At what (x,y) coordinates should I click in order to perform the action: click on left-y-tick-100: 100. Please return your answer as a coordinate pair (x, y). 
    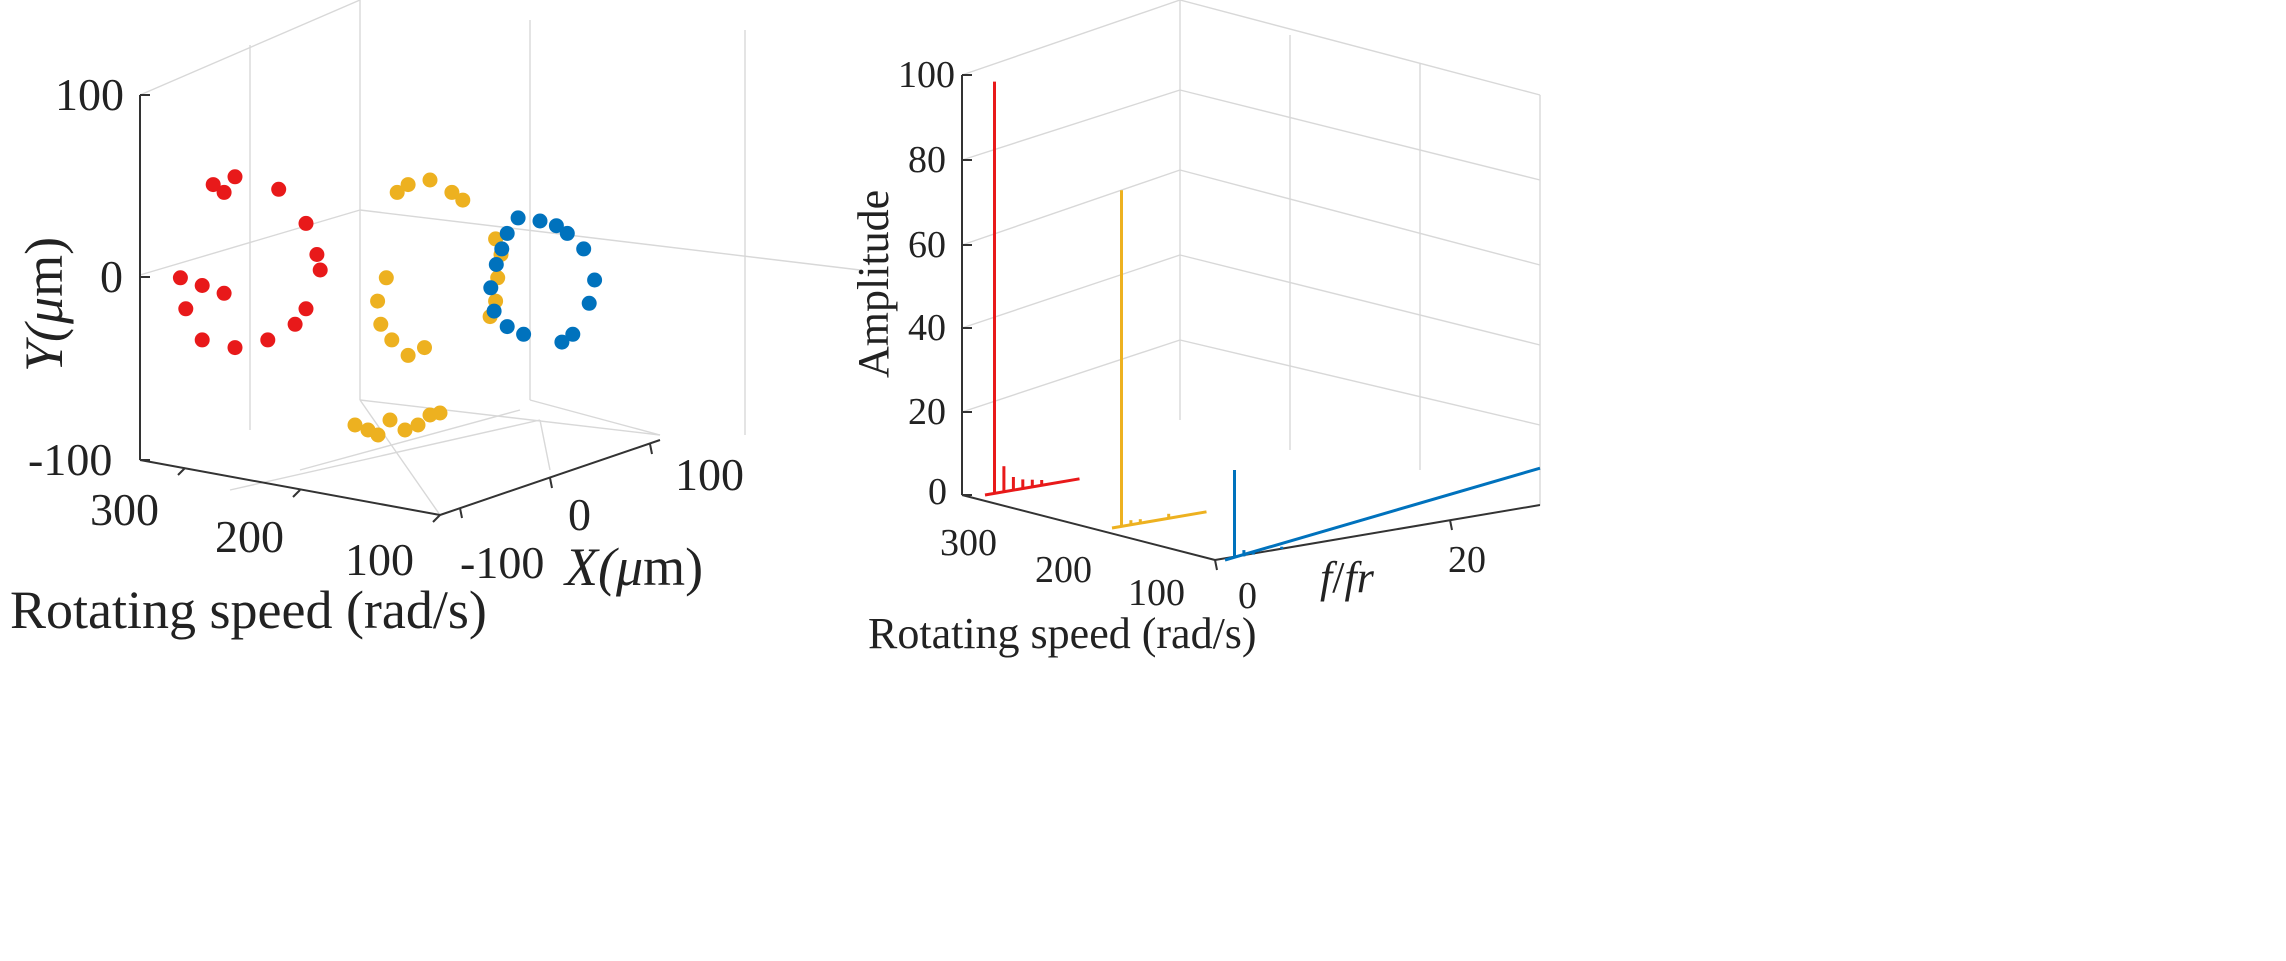
    Looking at the image, I should click on (89, 94).